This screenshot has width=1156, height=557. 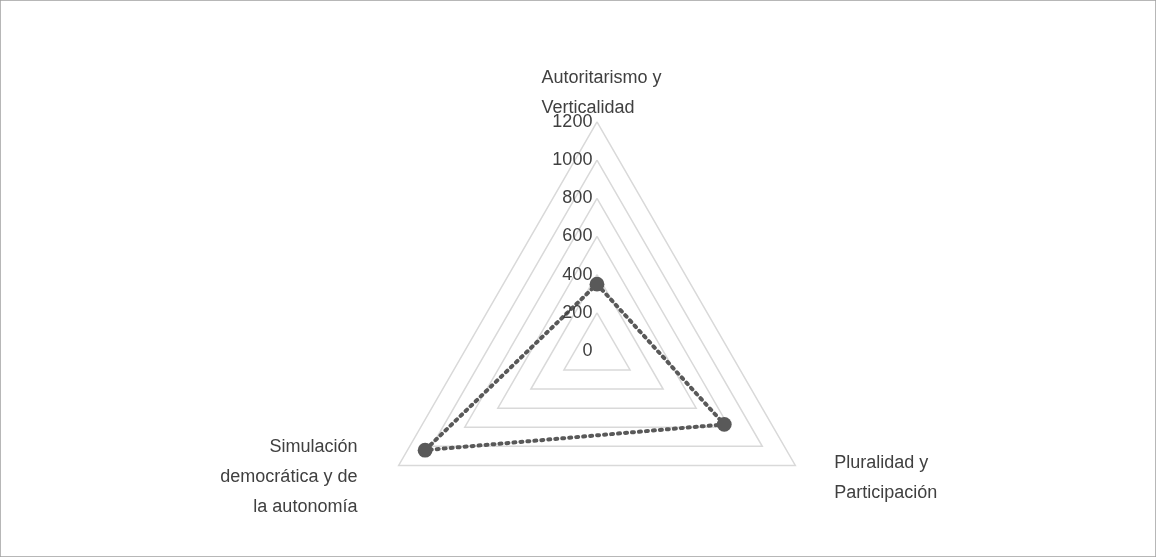 I want to click on y-tick-label: 400, so click(x=577, y=273).